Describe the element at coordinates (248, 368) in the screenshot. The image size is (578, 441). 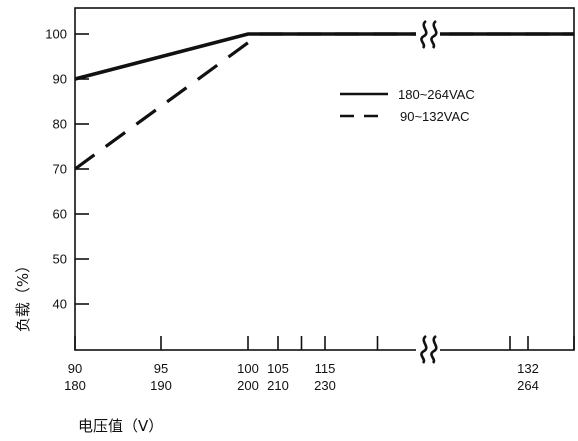
I see `x-tick-label-low: 100` at that location.